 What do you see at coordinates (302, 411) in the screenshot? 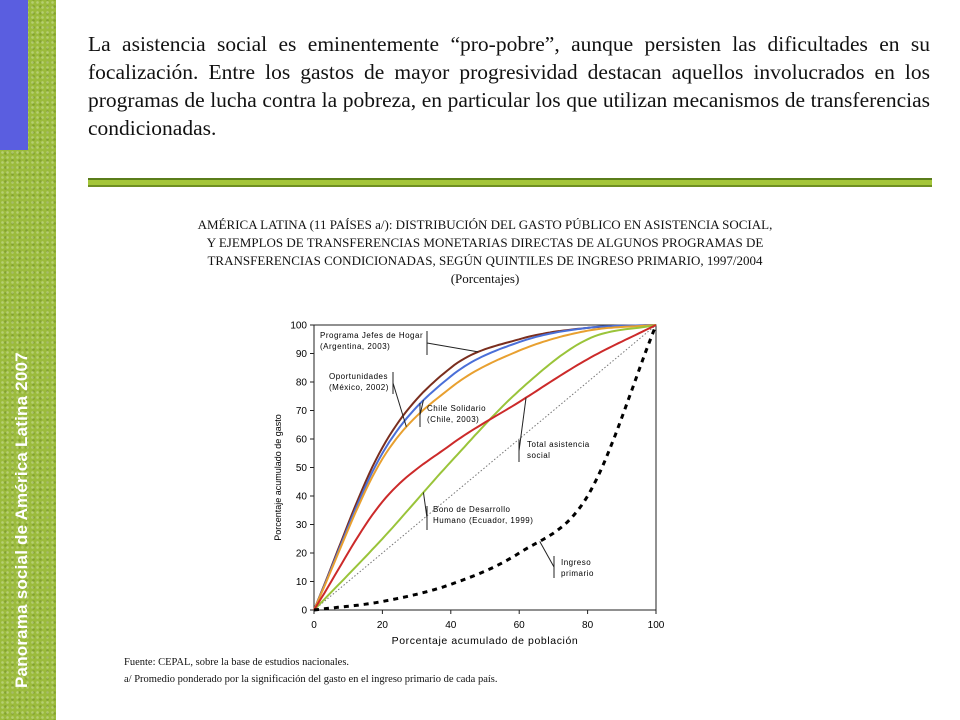
I see `y-tick-label: 70` at bounding box center [302, 411].